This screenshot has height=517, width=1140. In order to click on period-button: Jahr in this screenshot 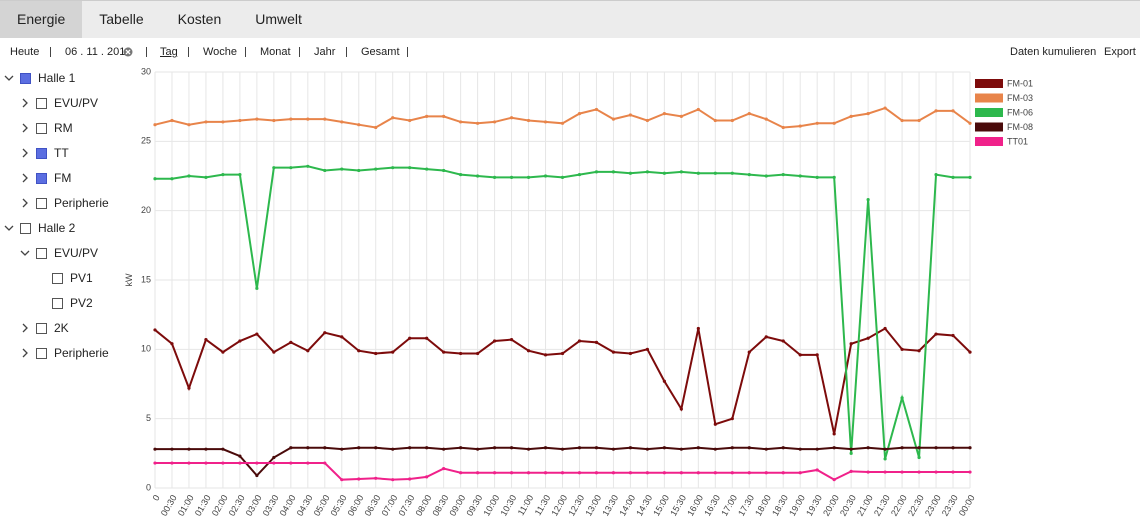, I will do `click(325, 52)`.